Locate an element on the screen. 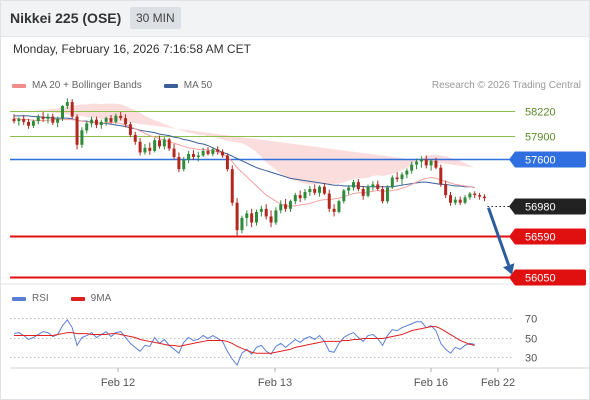 Image resolution: width=590 pixels, height=400 pixels. interval-button: 30 MIN is located at coordinates (155, 18).